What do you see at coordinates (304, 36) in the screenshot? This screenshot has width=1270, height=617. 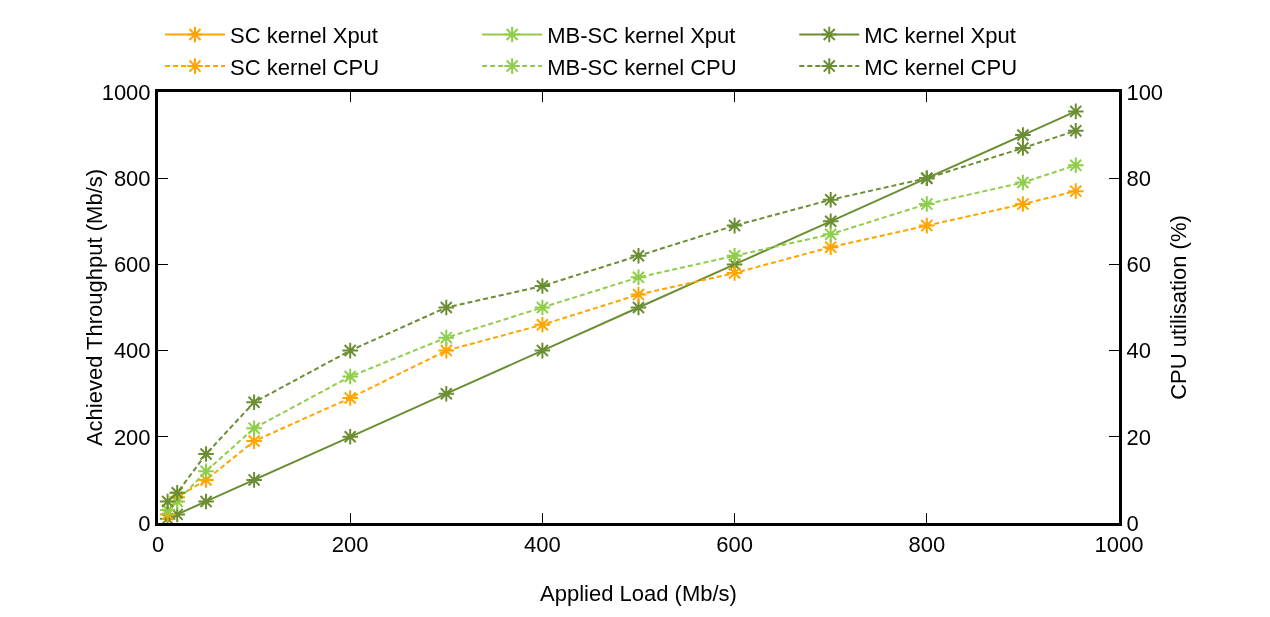 I see `legend-label: SC kernel Xput` at bounding box center [304, 36].